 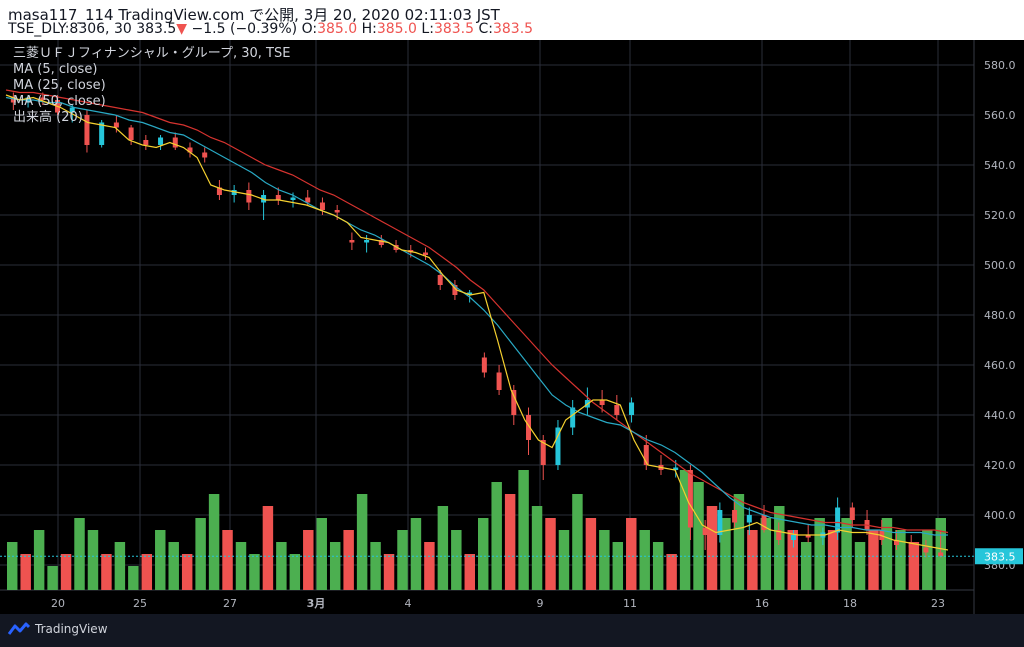 I want to click on footer-bar, so click(x=512, y=630).